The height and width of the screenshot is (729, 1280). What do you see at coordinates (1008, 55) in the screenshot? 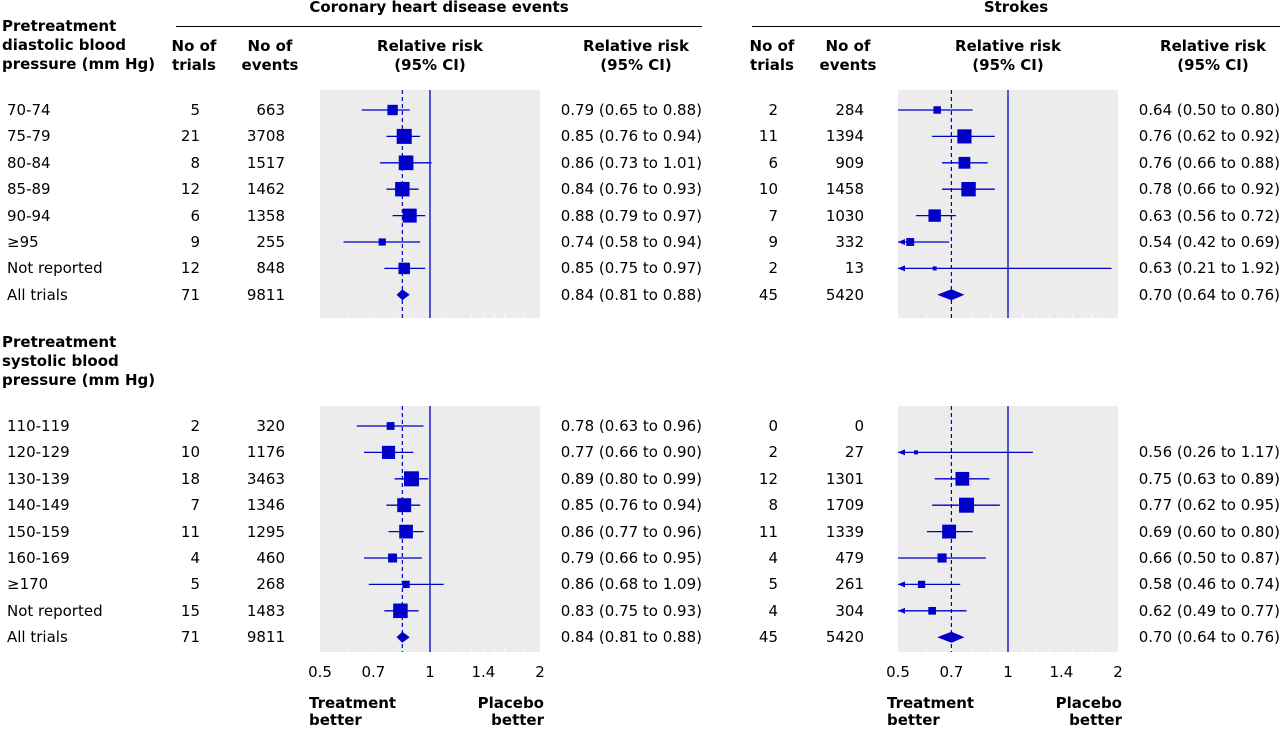
I see `stroke-plot-header: Relative risk (95% CI)` at bounding box center [1008, 55].